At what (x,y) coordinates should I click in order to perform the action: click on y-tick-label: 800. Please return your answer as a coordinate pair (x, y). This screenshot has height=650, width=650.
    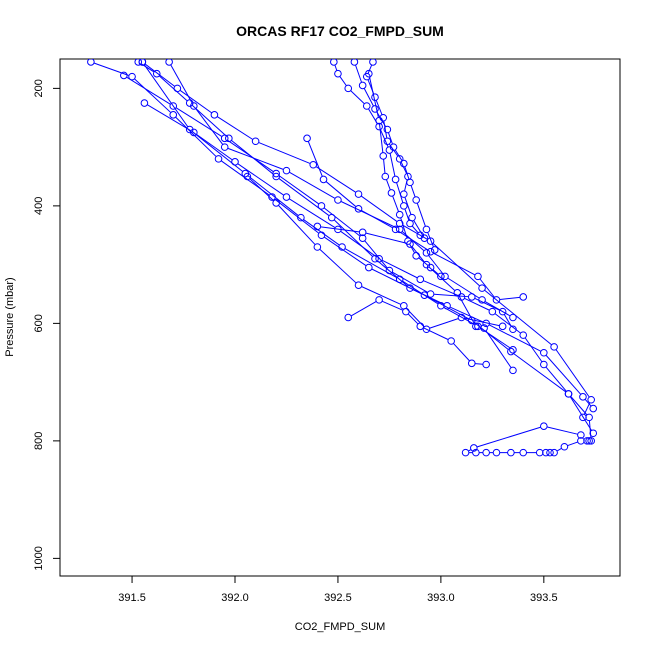
    Looking at the image, I should click on (39, 441).